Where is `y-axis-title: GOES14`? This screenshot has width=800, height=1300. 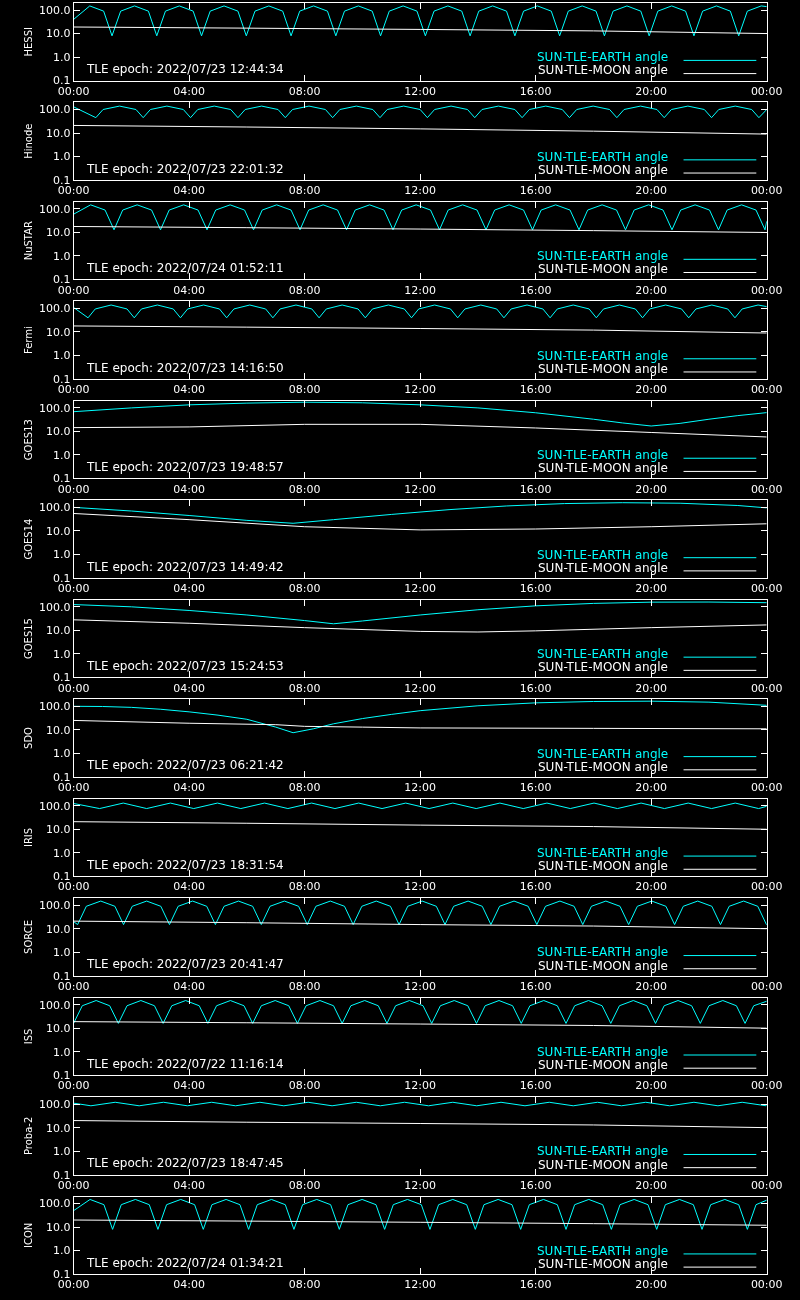 y-axis-title: GOES14 is located at coordinates (28, 539).